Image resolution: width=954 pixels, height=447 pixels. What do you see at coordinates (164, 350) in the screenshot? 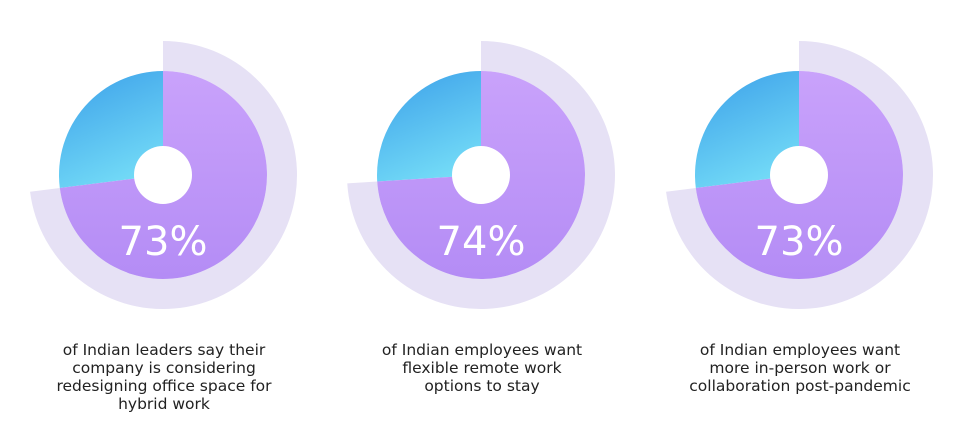
I see `caption-line: of Indian leaders say their` at bounding box center [164, 350].